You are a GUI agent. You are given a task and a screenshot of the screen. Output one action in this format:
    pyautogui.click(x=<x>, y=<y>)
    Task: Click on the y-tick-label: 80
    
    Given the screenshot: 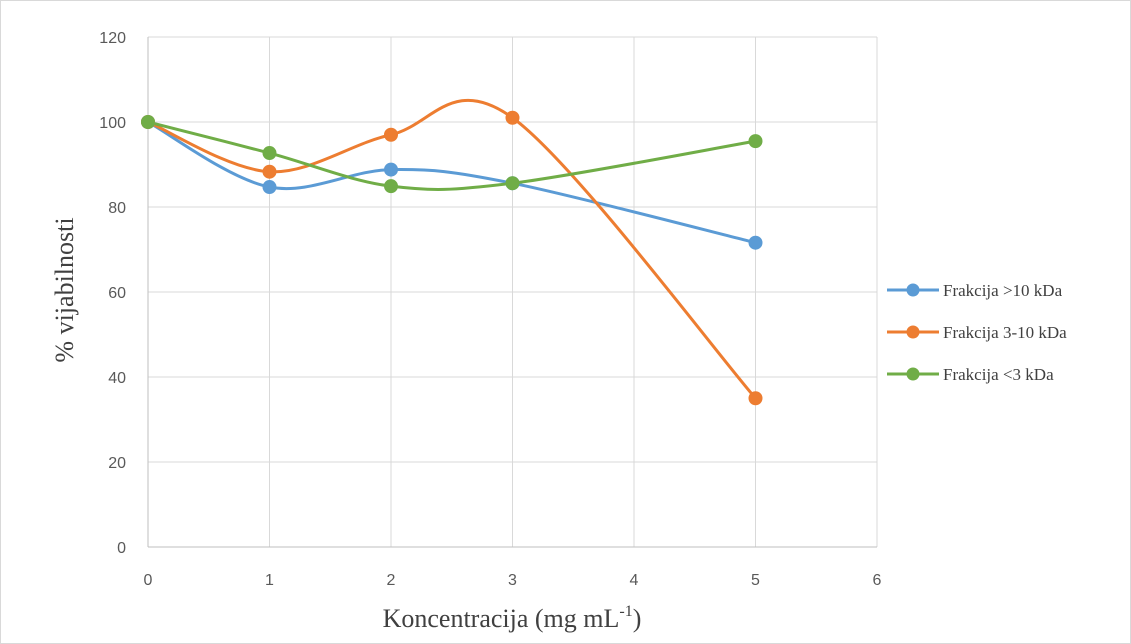 What is the action you would take?
    pyautogui.click(x=117, y=208)
    